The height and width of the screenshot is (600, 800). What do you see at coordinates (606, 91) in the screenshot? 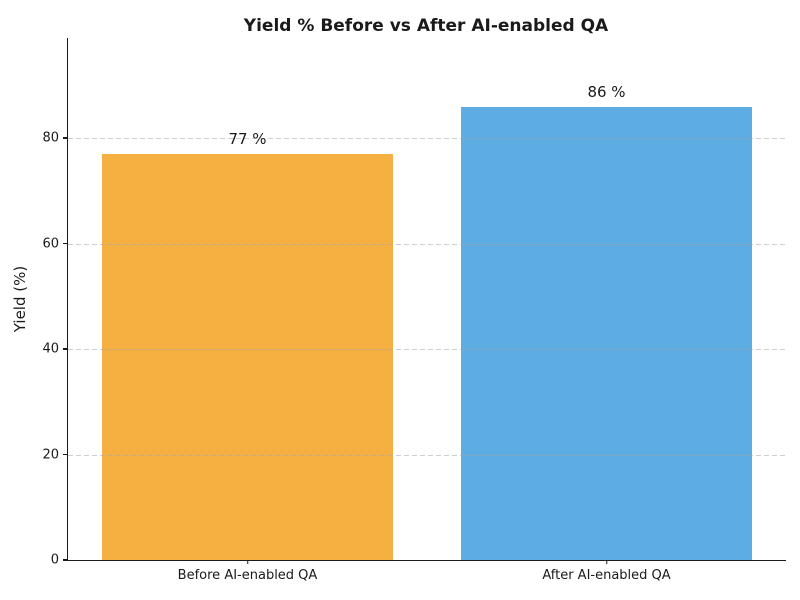
I see `bar-value-label: 86 %` at bounding box center [606, 91].